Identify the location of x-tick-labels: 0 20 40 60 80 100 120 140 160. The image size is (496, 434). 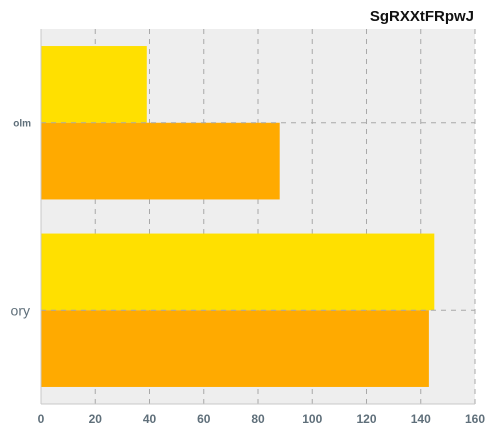
(262, 419).